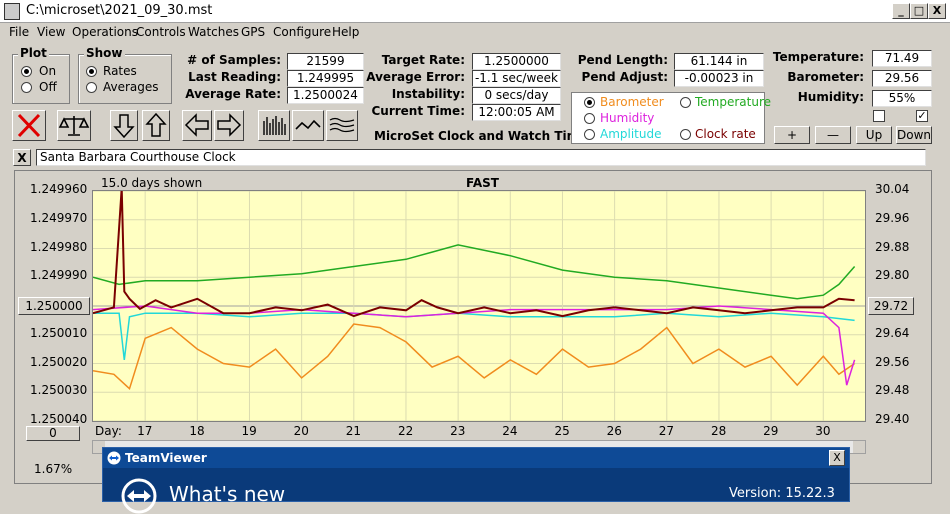 The height and width of the screenshot is (514, 950). Describe the element at coordinates (719, 78) in the screenshot. I see `pend-adjust-value: -0.00023 in` at that location.